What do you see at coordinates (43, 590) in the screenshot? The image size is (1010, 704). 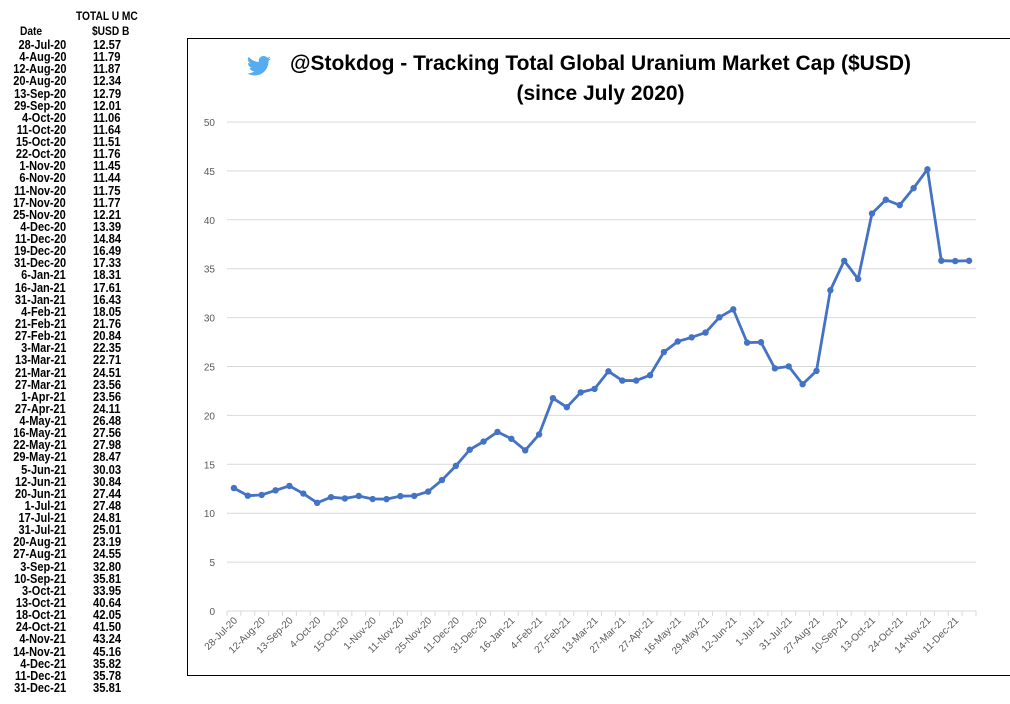 I see `row-date: 3-Oct-21` at bounding box center [43, 590].